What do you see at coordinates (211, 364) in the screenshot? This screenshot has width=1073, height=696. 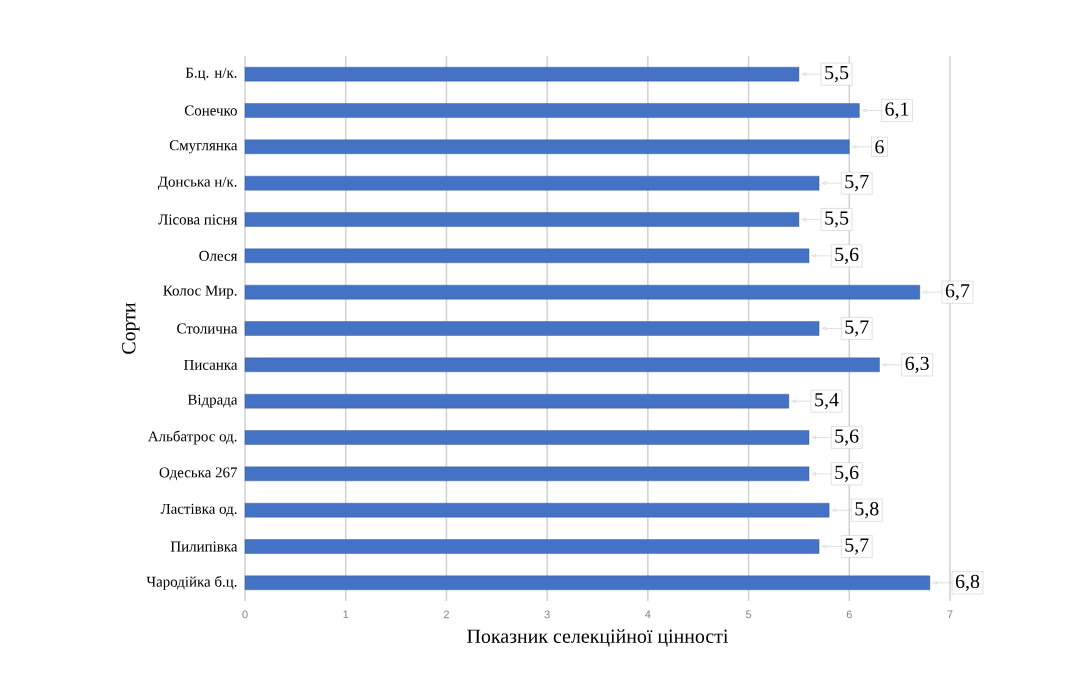 I see `y-tick-label: Писанка` at bounding box center [211, 364].